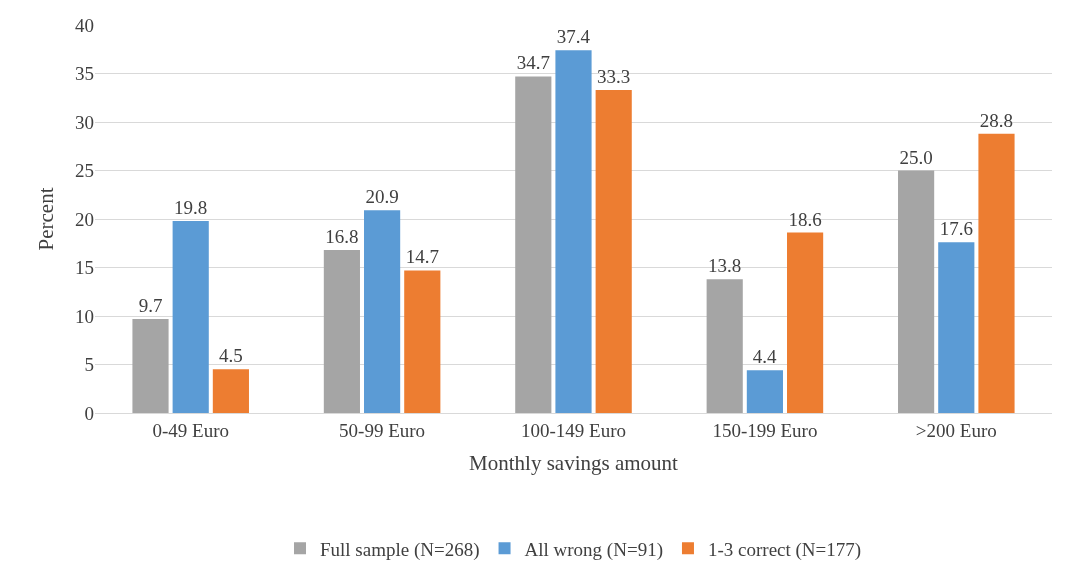  What do you see at coordinates (89, 365) in the screenshot?
I see `y-tick-label: 5` at bounding box center [89, 365].